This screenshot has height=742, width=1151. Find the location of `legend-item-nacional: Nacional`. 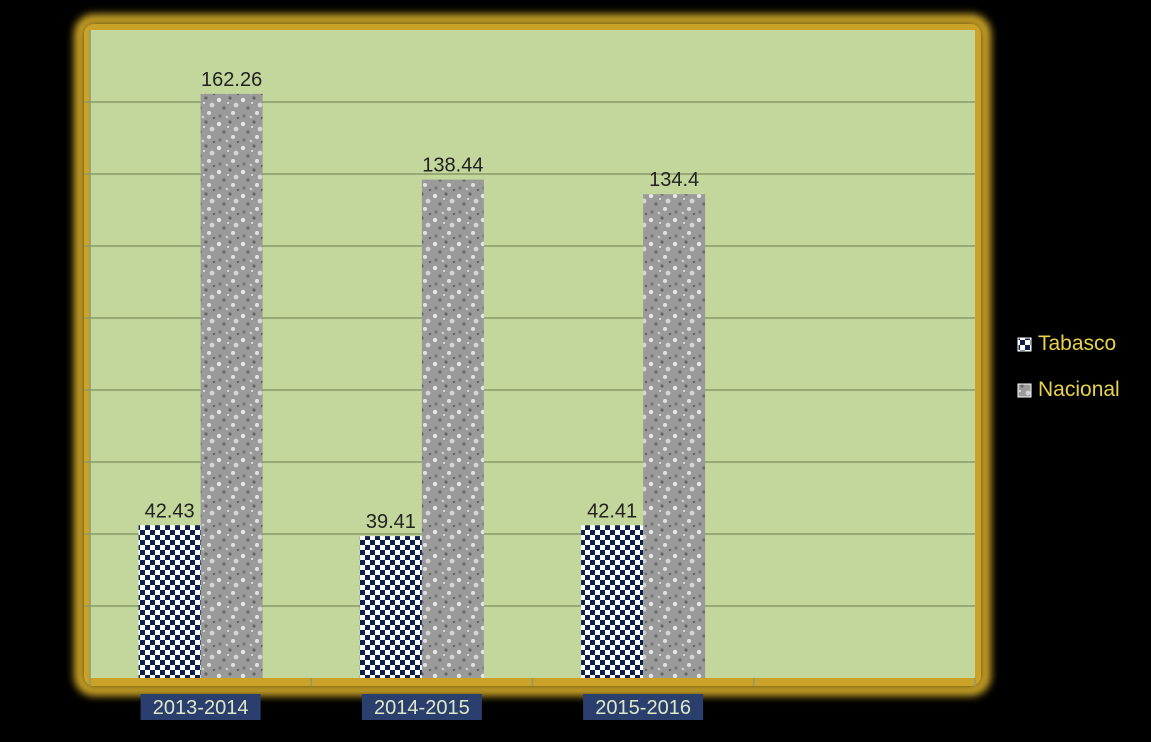

legend-item-nacional: Nacional is located at coordinates (1068, 389).